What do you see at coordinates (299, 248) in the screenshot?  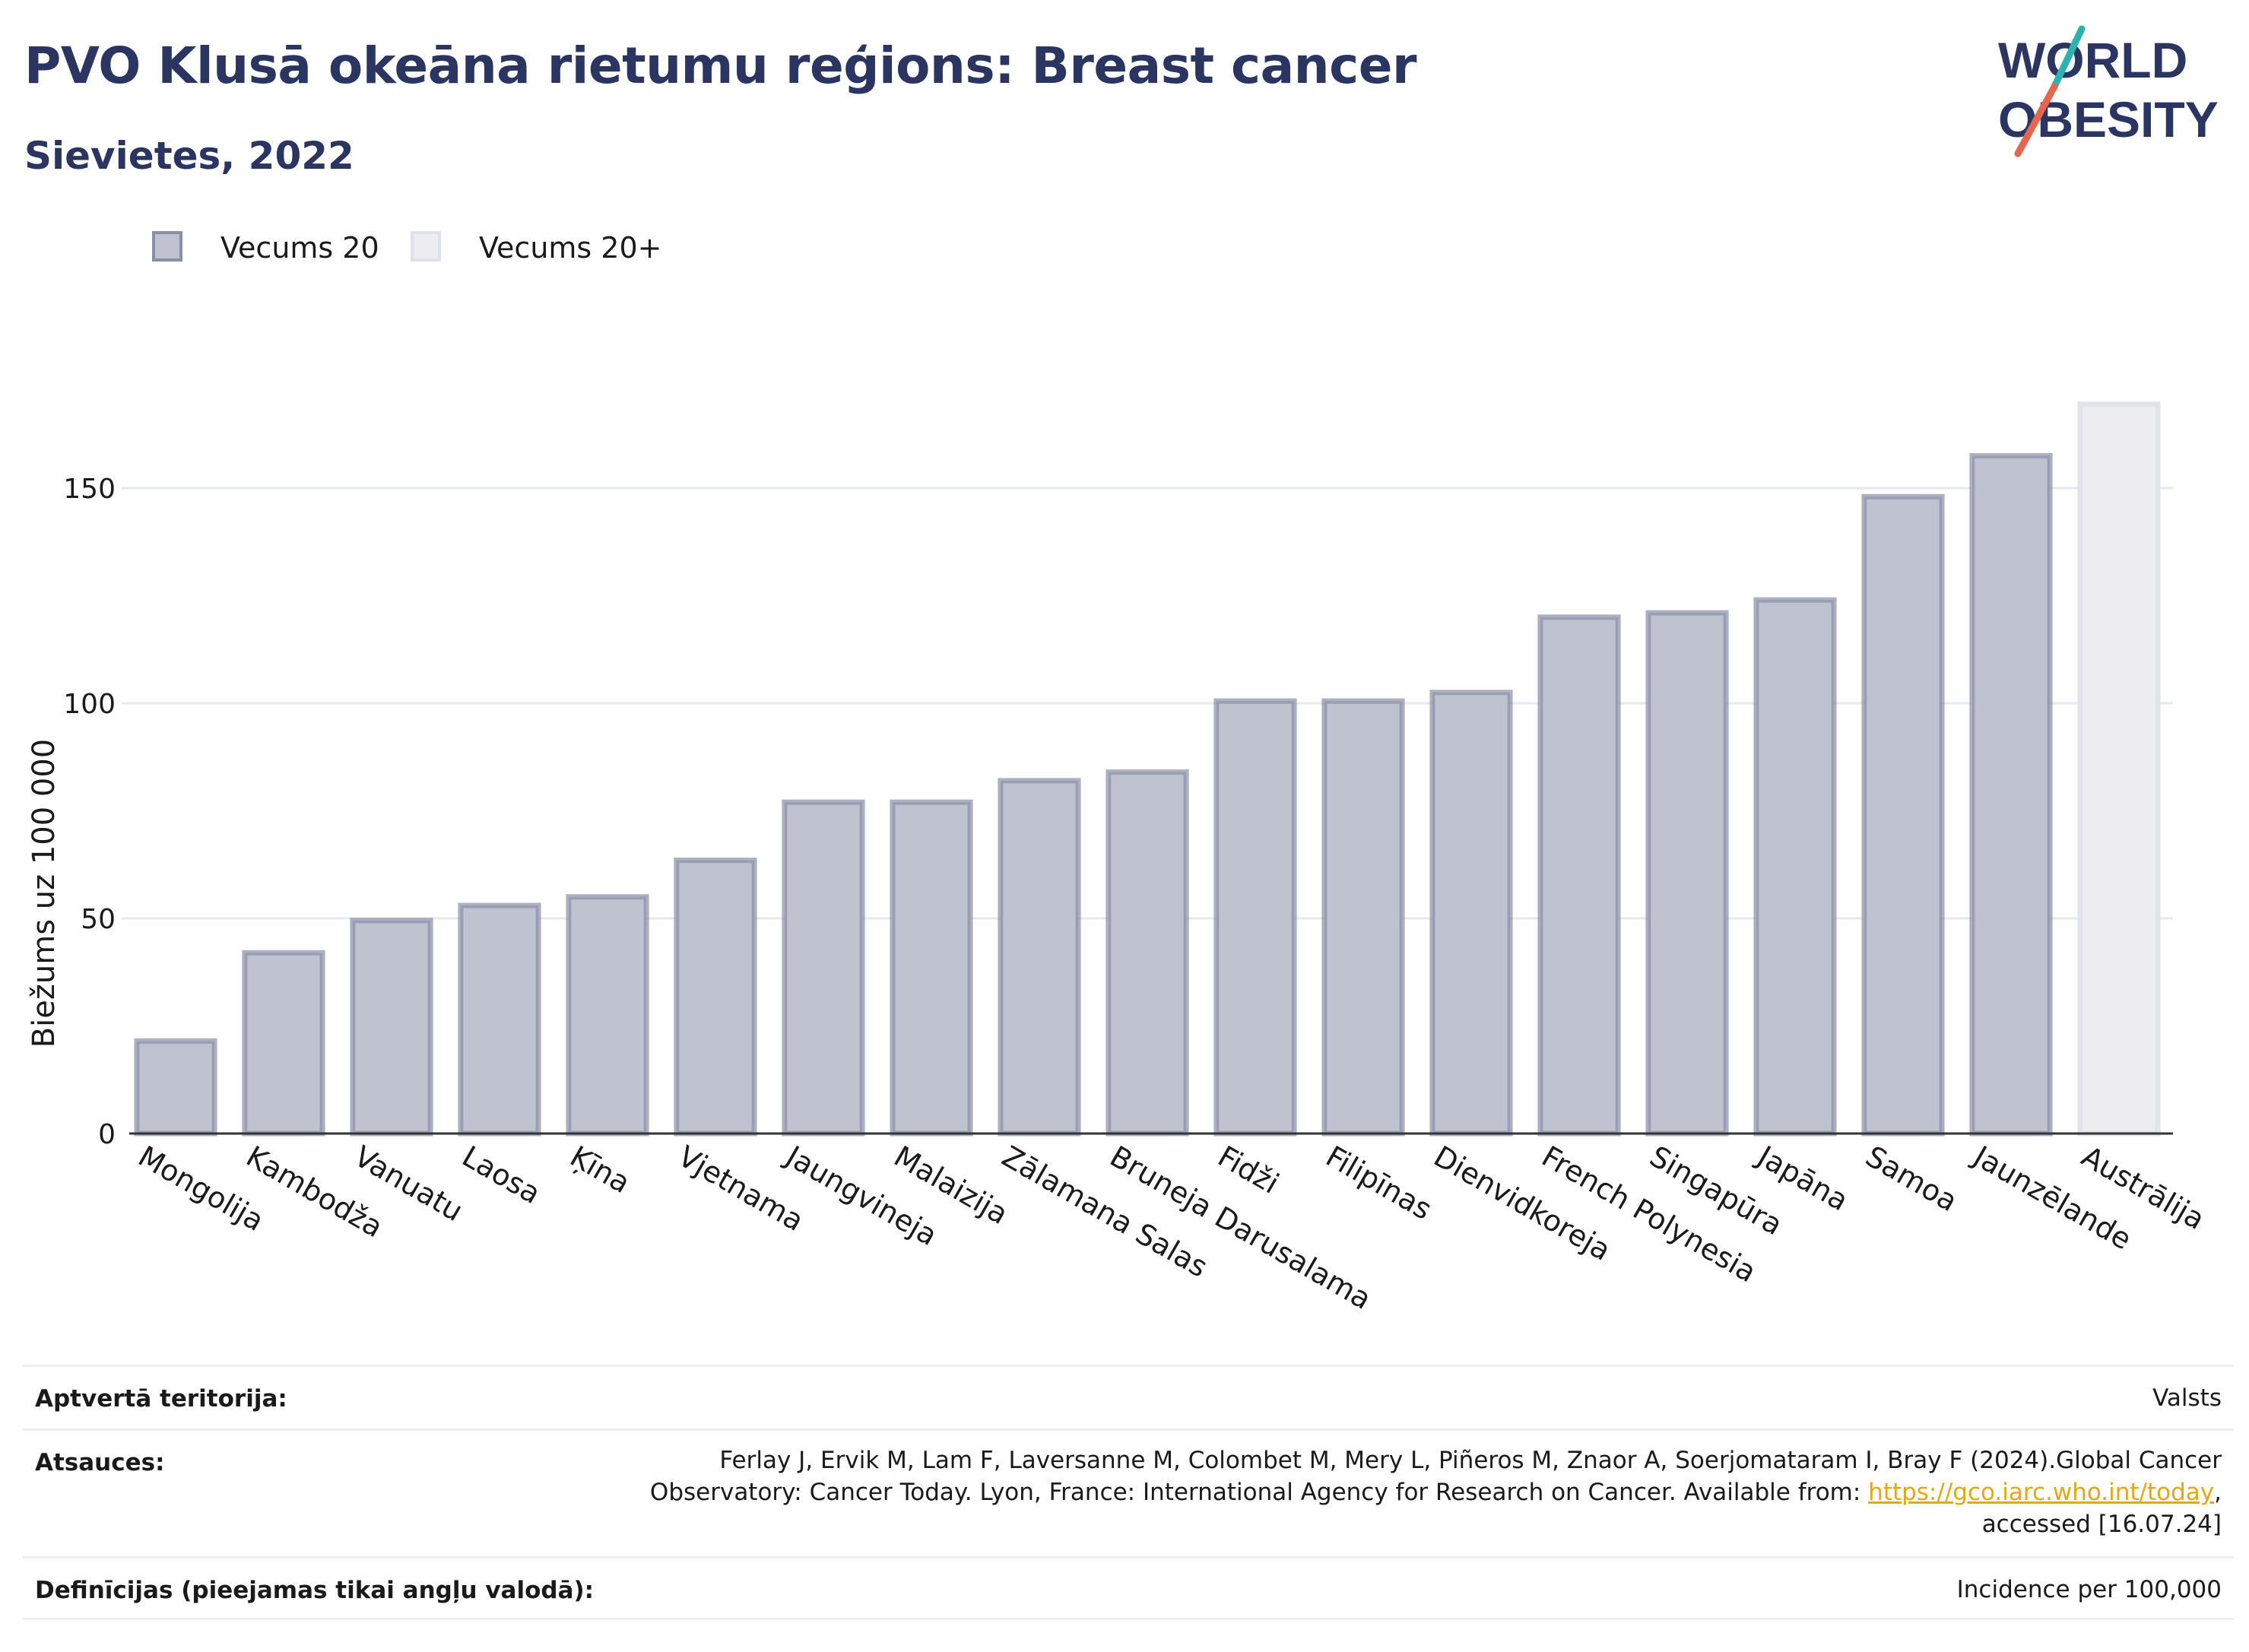 I see `legend-label-age-20: Vecums 20` at bounding box center [299, 248].